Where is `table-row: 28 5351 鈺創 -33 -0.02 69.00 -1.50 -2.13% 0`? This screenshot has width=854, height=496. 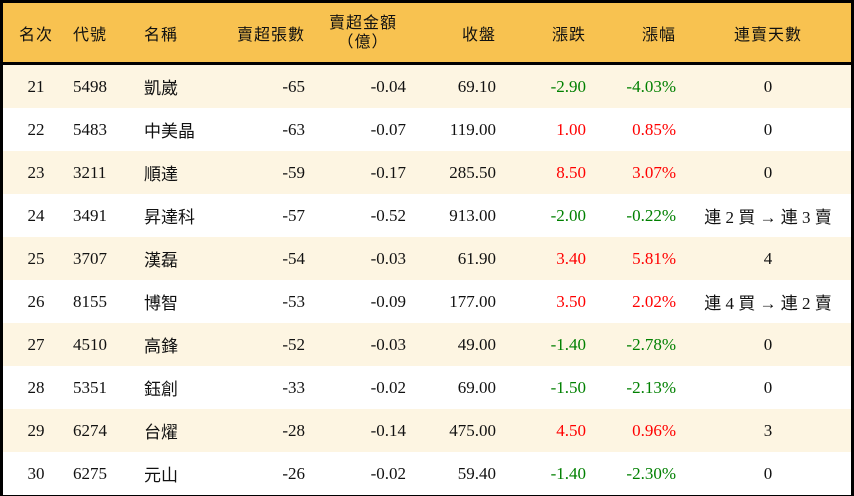
table-row: 28 5351 鈺創 -33 -0.02 69.00 -1.50 -2.13% 0 is located at coordinates (427, 387).